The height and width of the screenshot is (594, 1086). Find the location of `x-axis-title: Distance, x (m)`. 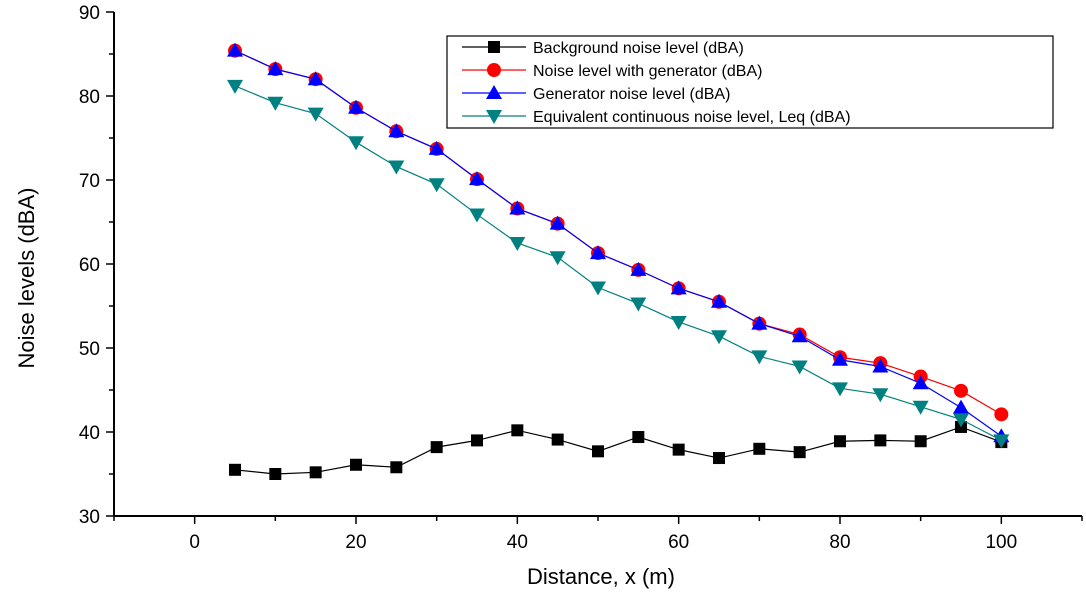

x-axis-title: Distance, x (m) is located at coordinates (601, 576).